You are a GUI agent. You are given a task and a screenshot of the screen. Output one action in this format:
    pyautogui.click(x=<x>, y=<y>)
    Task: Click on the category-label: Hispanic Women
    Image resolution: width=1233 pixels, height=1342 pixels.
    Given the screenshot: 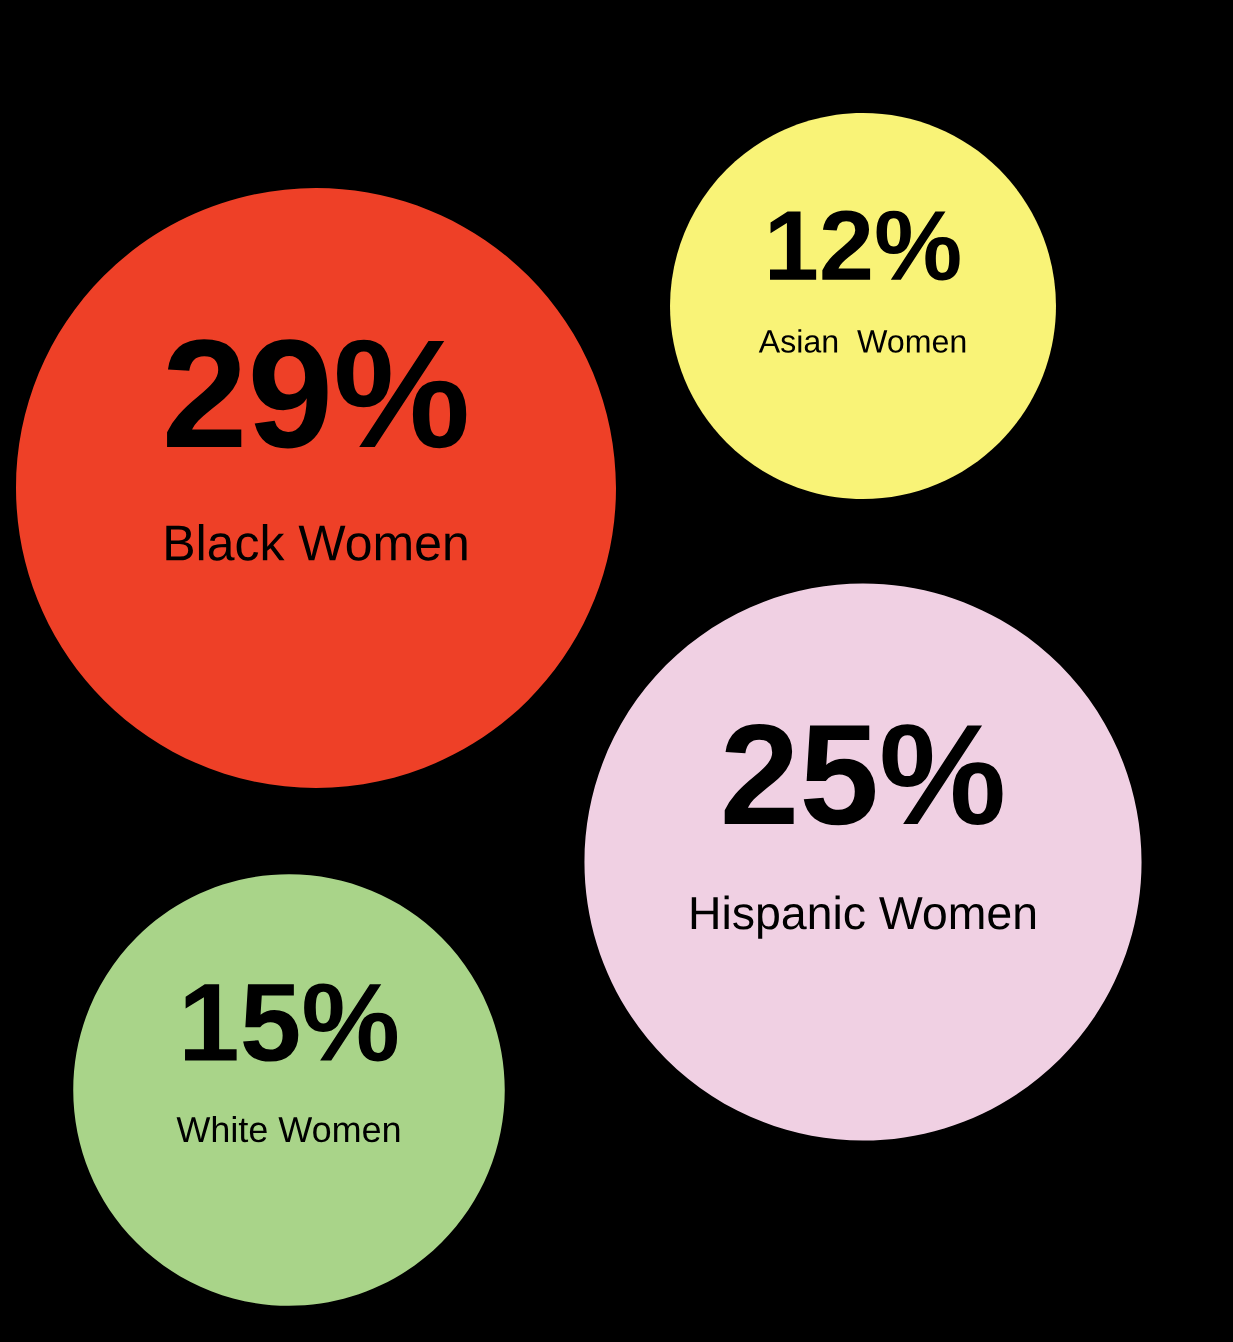 What is the action you would take?
    pyautogui.click(x=863, y=917)
    